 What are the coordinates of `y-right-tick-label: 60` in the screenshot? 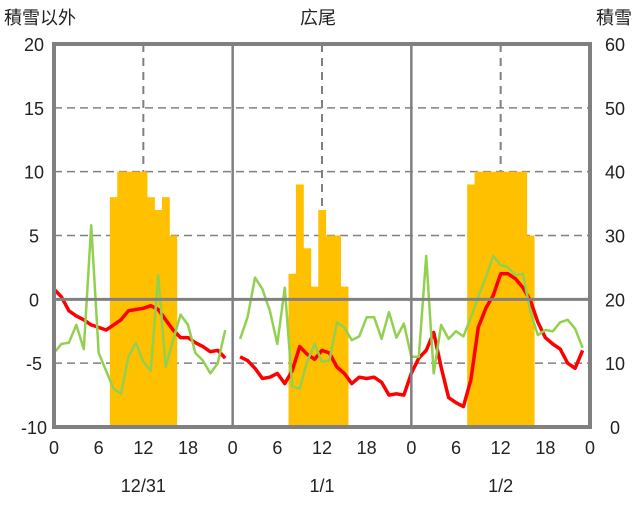 It's located at (615, 45).